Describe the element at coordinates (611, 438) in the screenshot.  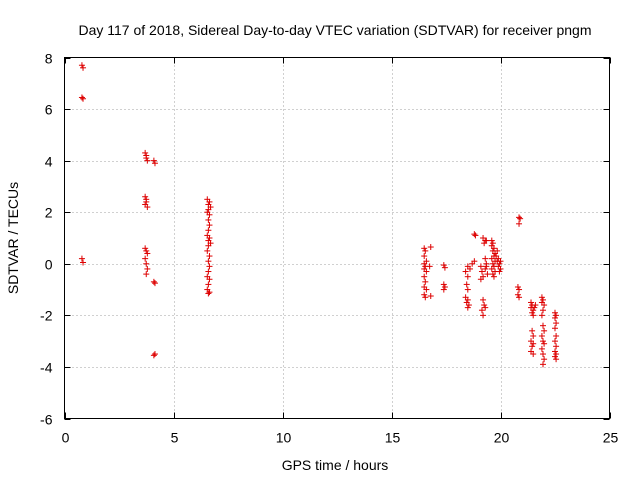
I see `x-tick-label: 25` at that location.